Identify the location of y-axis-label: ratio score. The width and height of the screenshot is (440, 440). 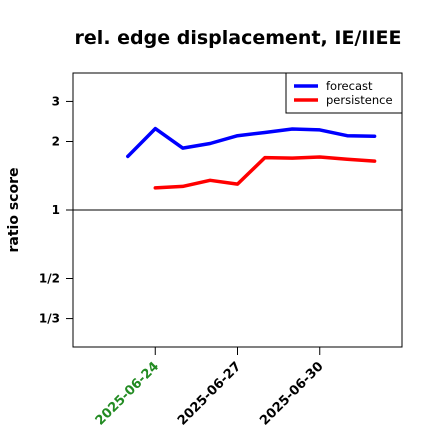
(14, 210).